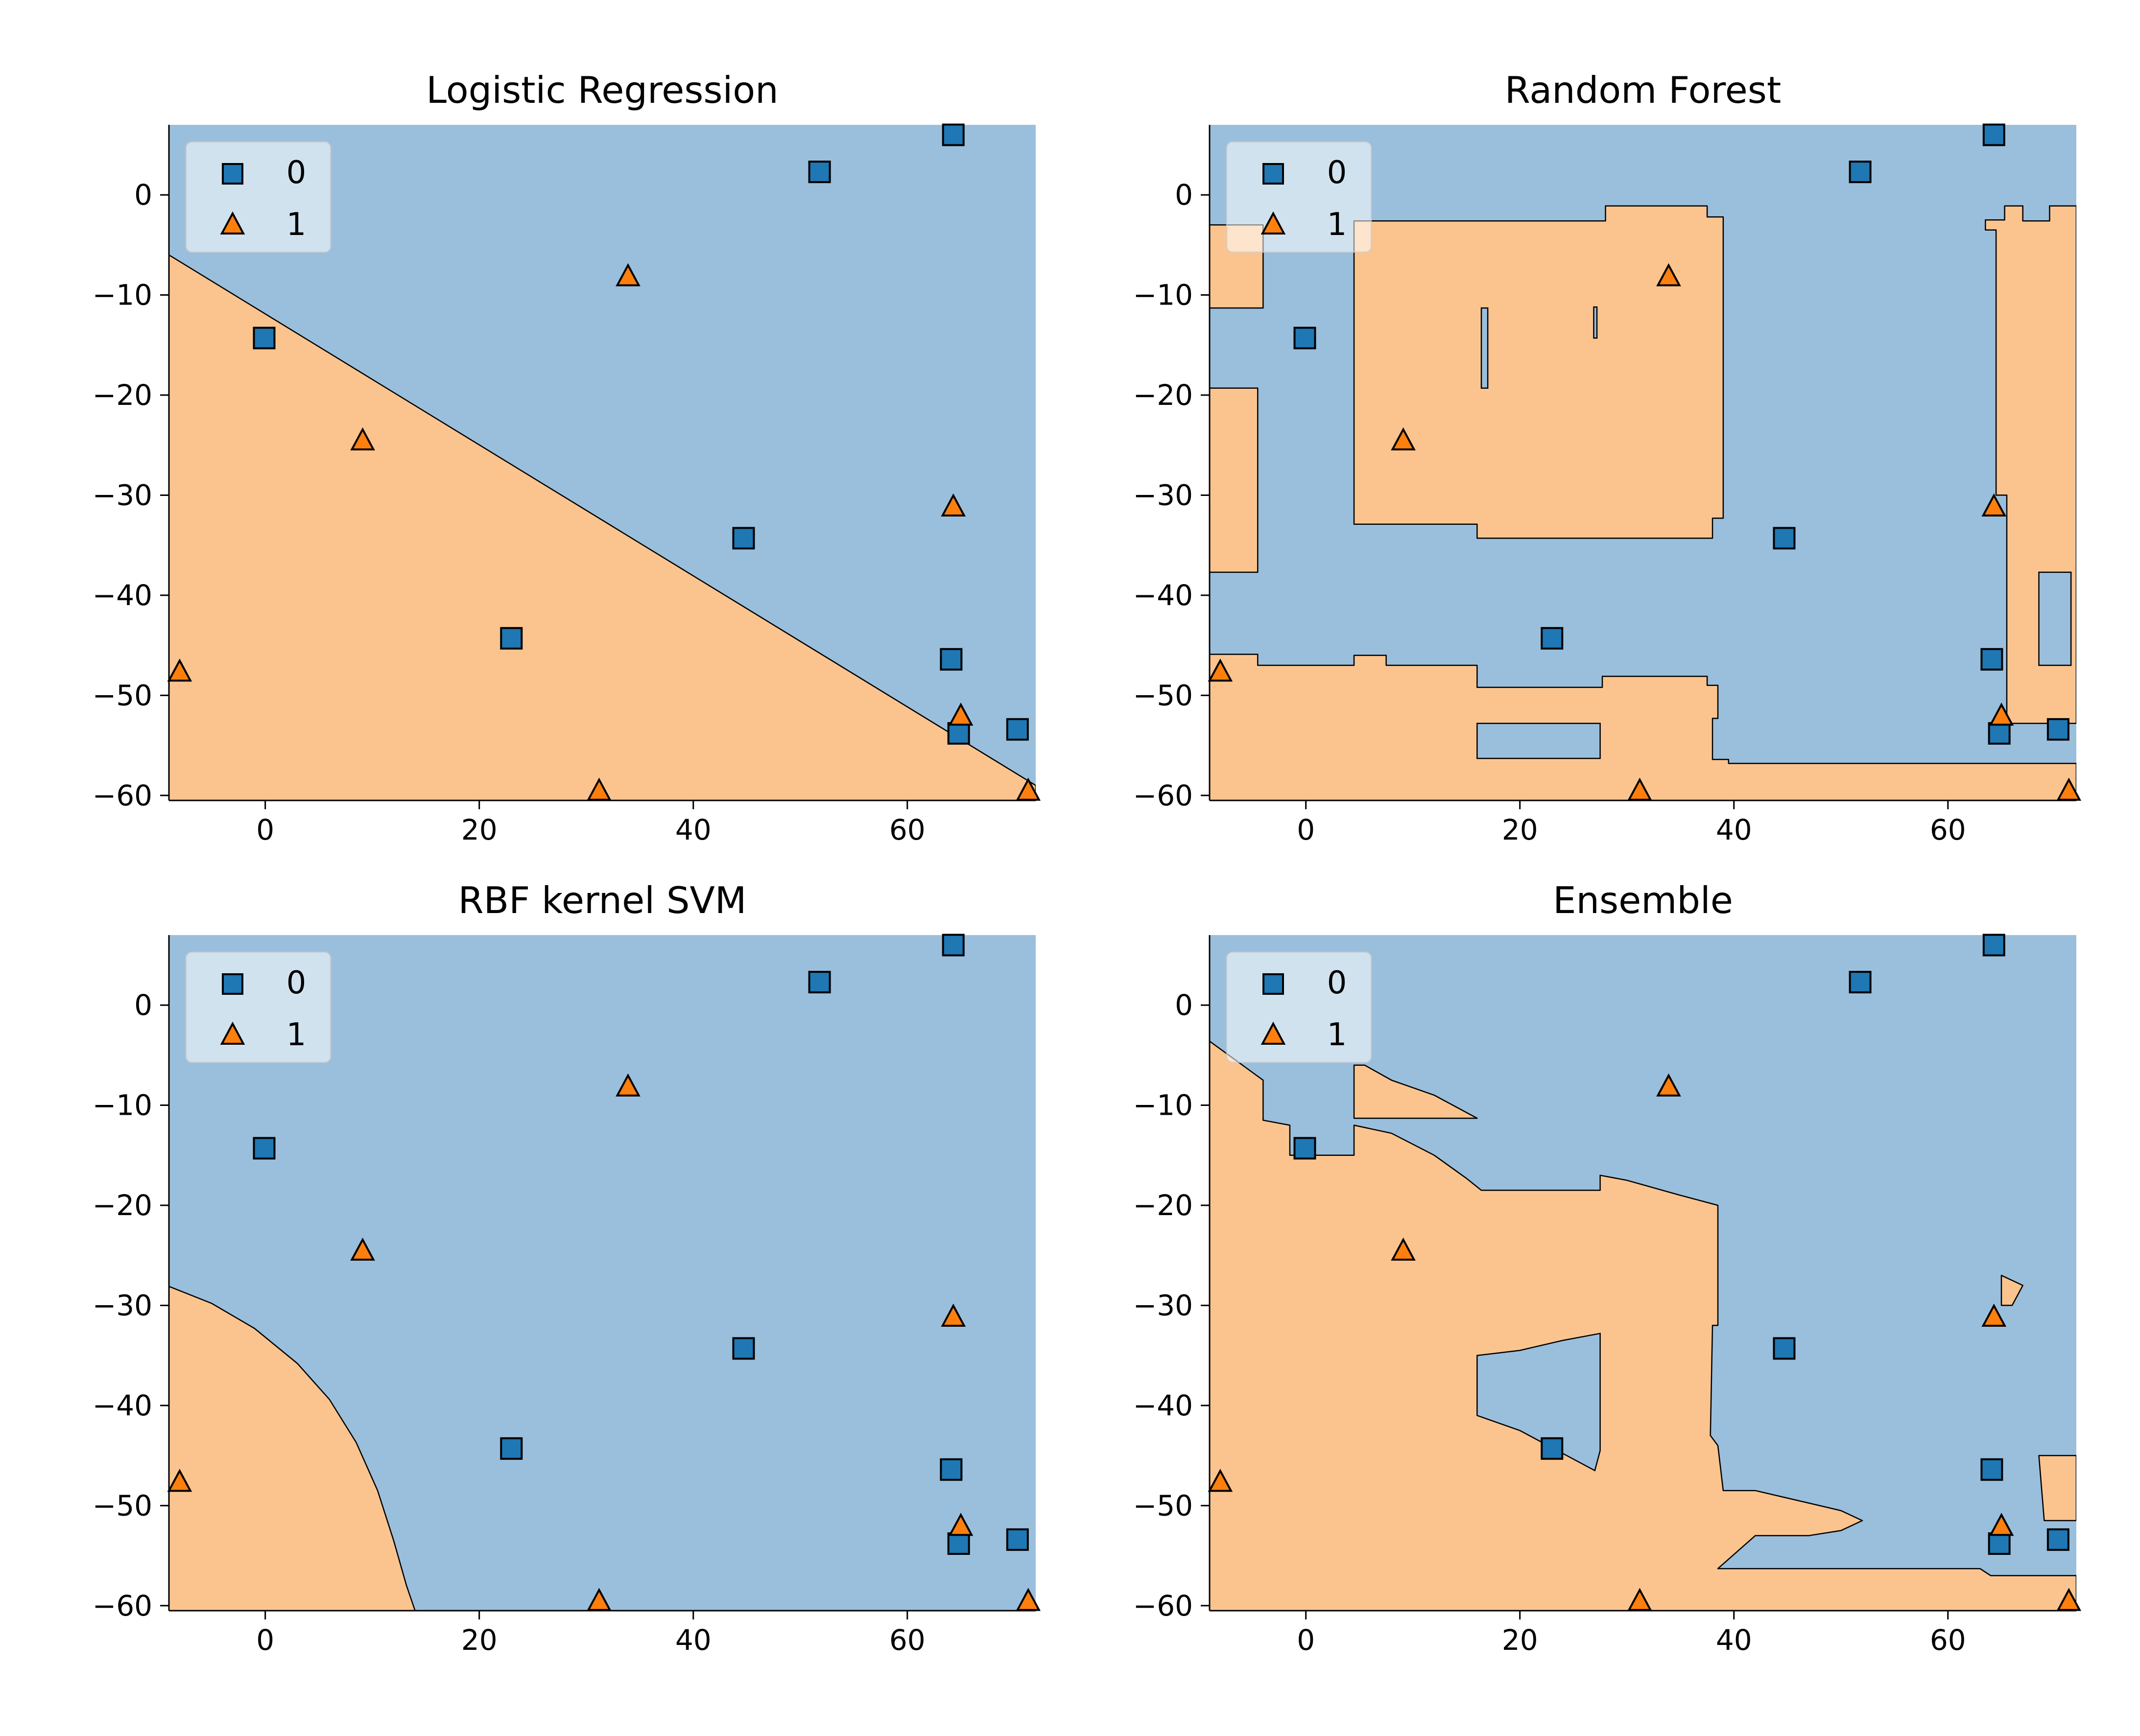  What do you see at coordinates (602, 900) in the screenshot?
I see `subplot-title: RBF kernel SVM` at bounding box center [602, 900].